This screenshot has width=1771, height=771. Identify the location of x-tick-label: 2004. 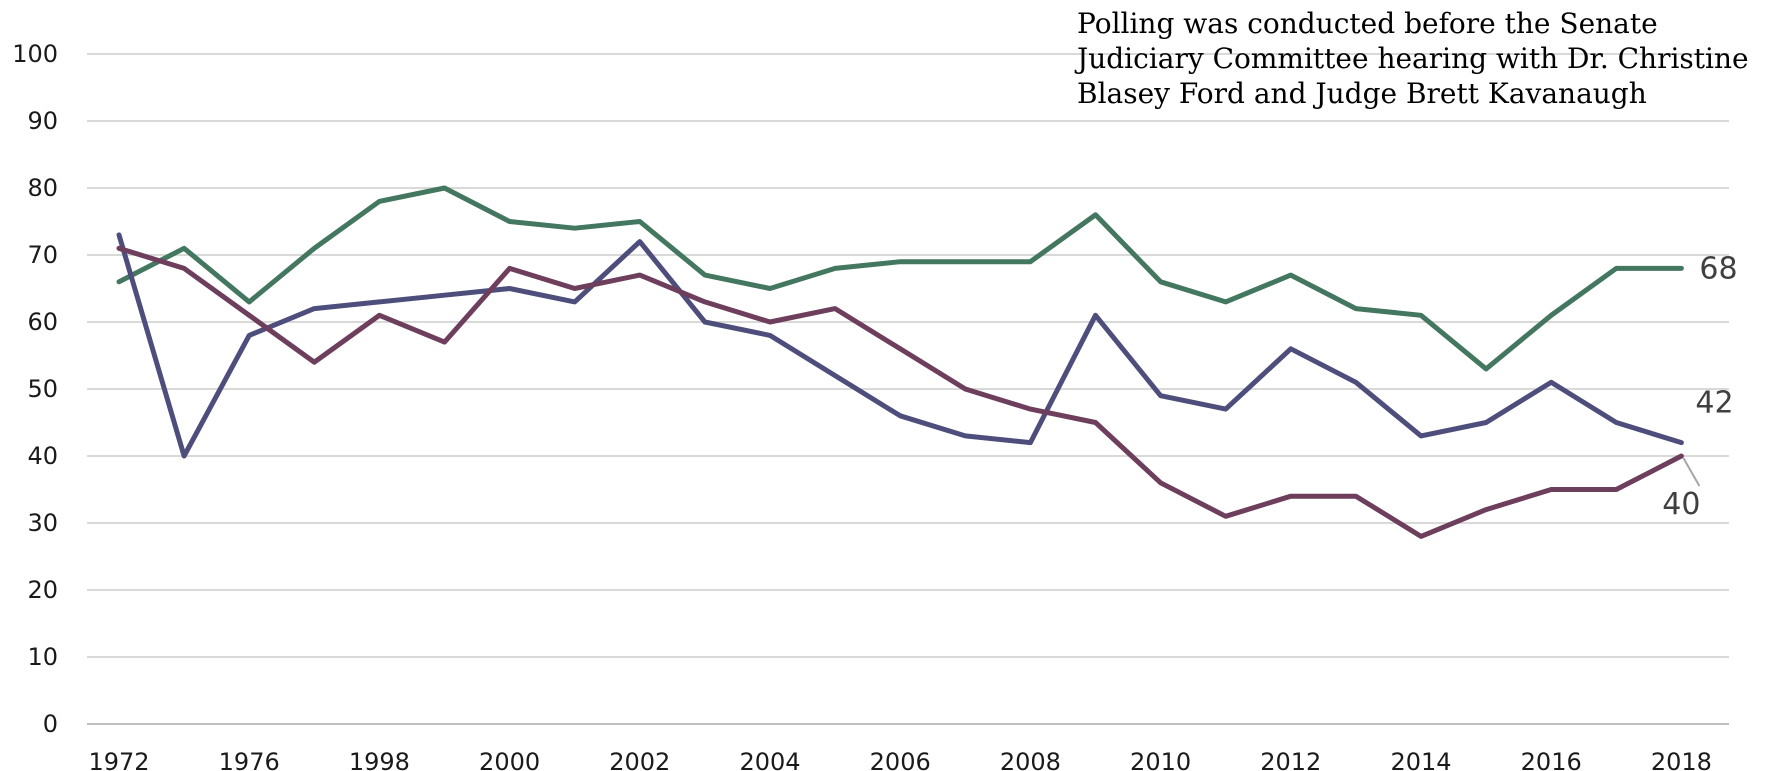
(769, 759).